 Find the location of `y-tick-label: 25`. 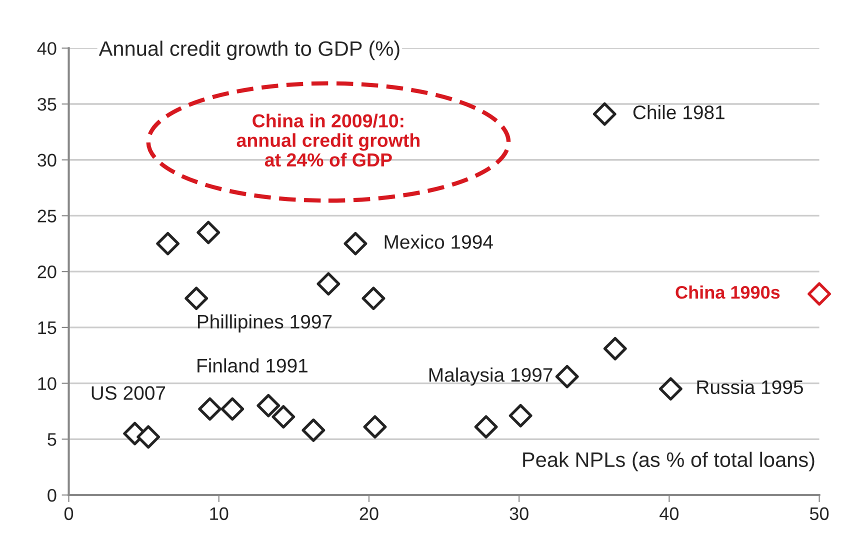

y-tick-label: 25 is located at coordinates (47, 216).